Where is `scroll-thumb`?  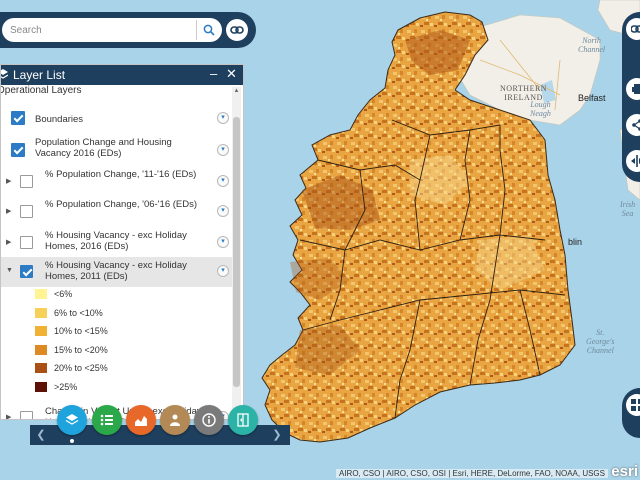 scroll-thumb is located at coordinates (236, 252).